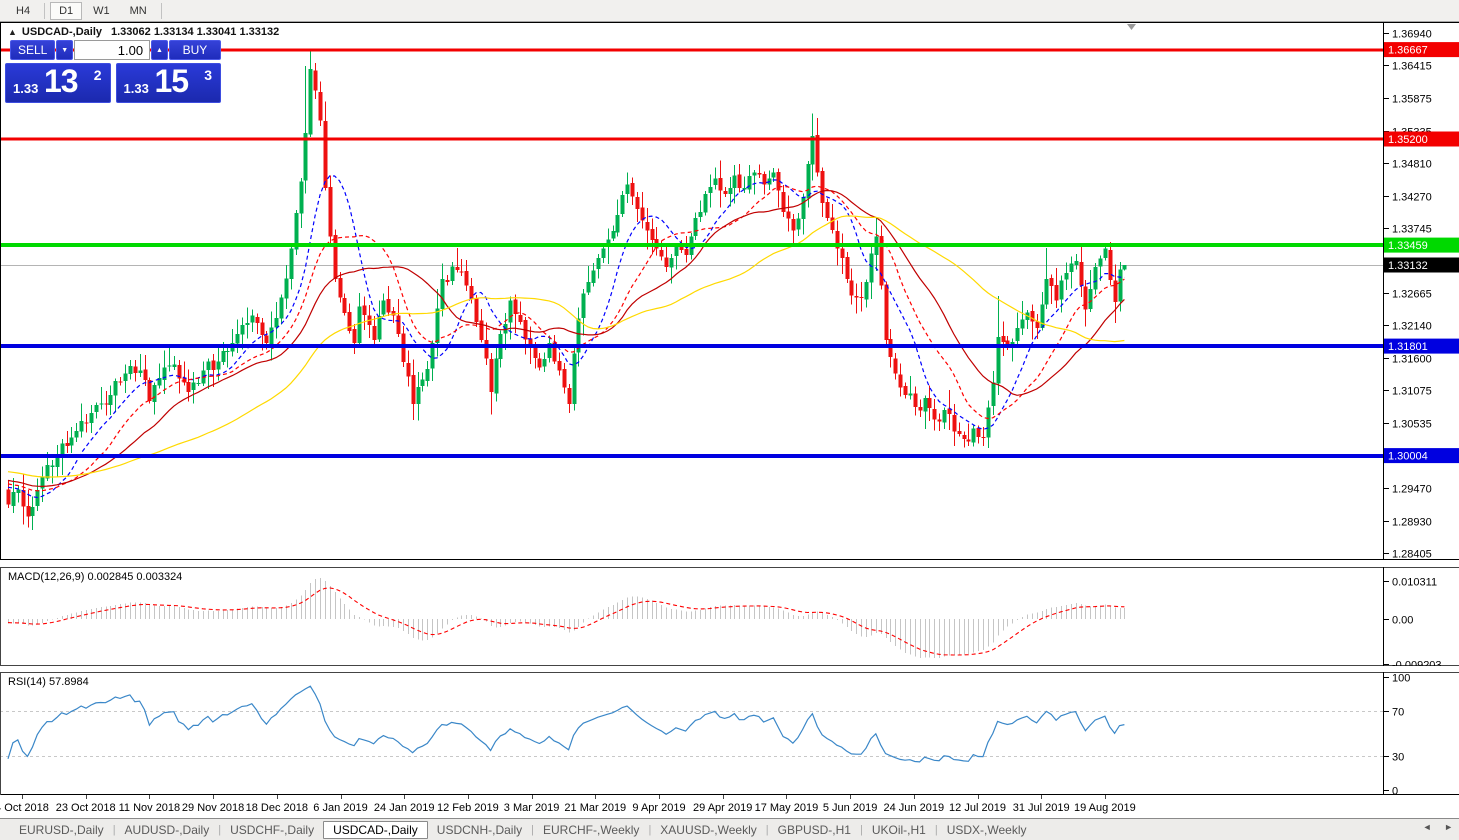 This screenshot has width=1459, height=840. Describe the element at coordinates (195, 32) in the screenshot. I see `chart-ohlc: 1.33062 1.33134 1.33041 1.33132` at that location.